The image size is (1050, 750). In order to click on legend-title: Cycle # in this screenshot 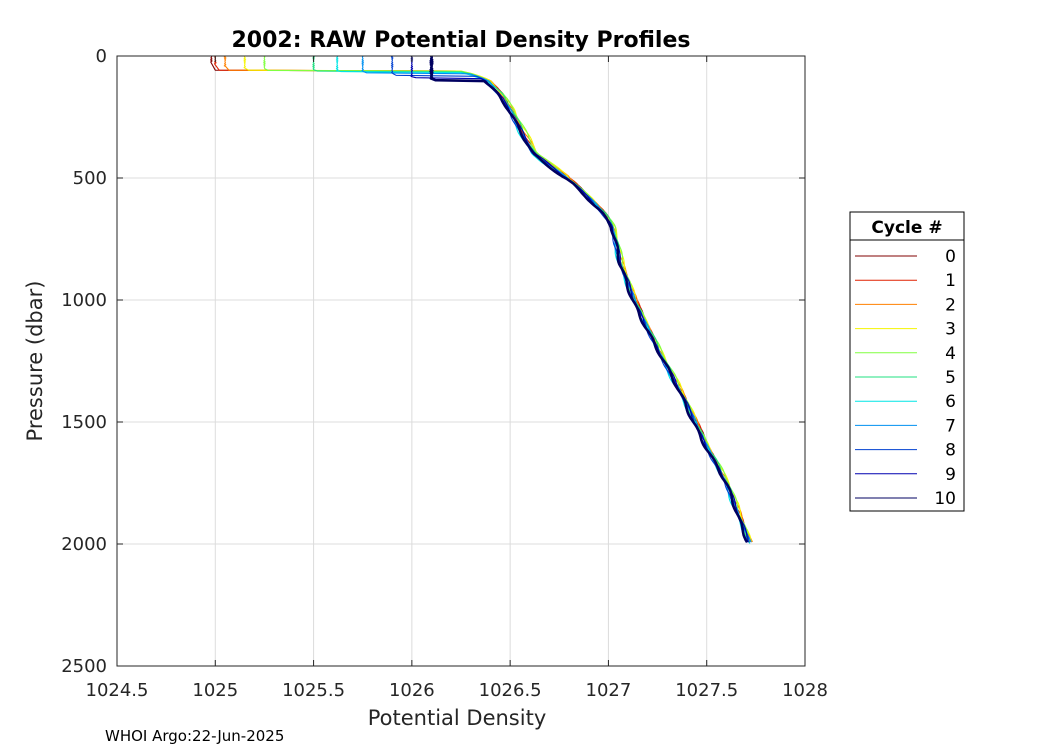, I will do `click(906, 228)`.